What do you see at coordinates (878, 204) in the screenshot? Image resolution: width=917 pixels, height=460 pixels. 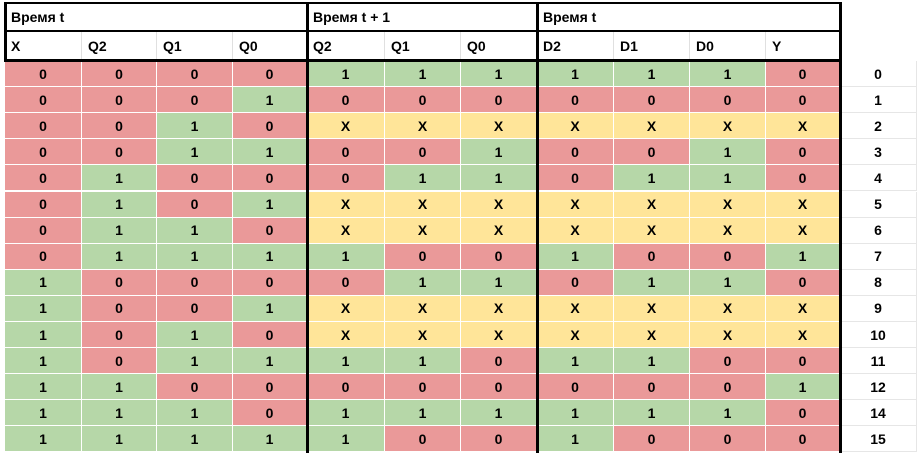 I see `row-label: 5` at bounding box center [878, 204].